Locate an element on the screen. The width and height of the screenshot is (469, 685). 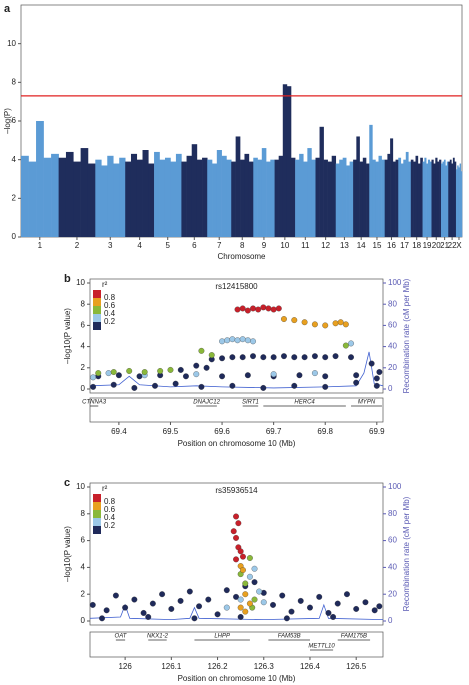
legend-swatch is located at coordinates (97, 326).